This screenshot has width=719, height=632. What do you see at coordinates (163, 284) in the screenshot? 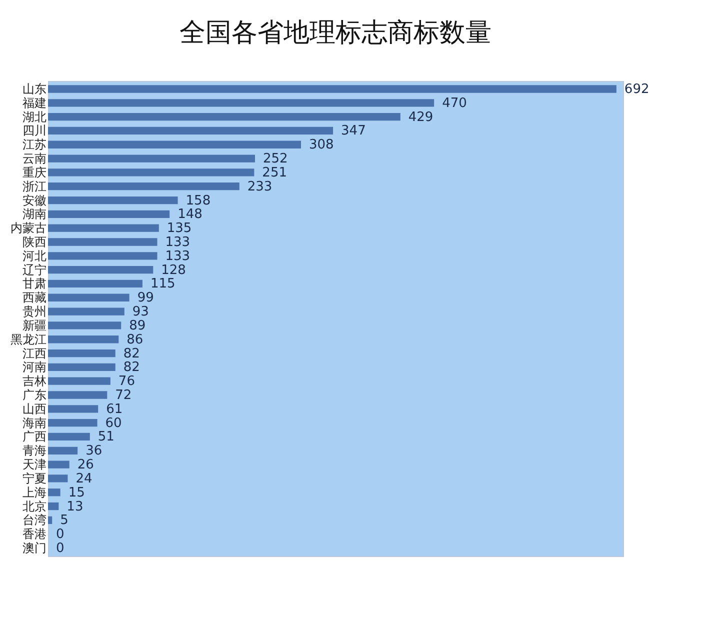
I see `data-label: 115` at bounding box center [163, 284].